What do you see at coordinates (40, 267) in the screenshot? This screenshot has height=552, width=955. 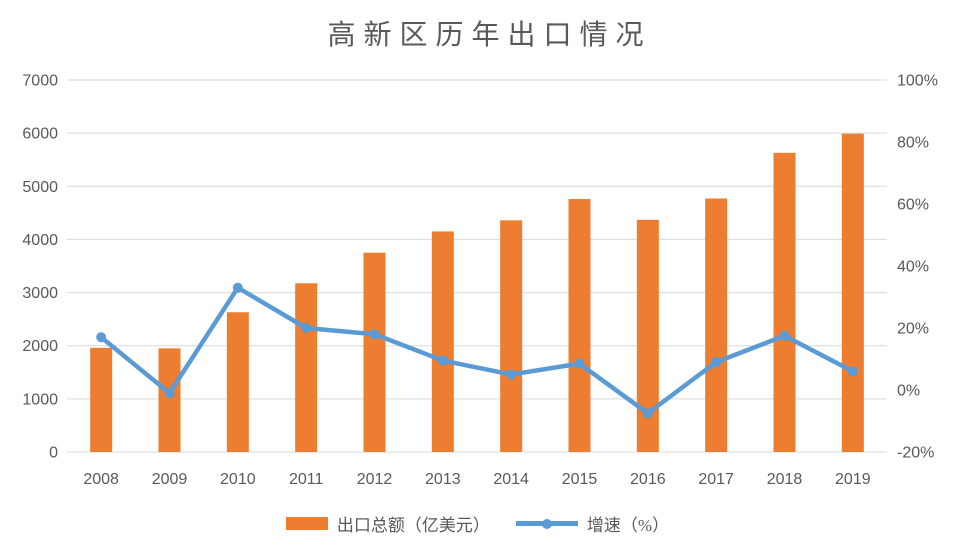 I see `left-axis-labels: 0 1000 2000 3000 4000 5000 6000 7000` at bounding box center [40, 267].